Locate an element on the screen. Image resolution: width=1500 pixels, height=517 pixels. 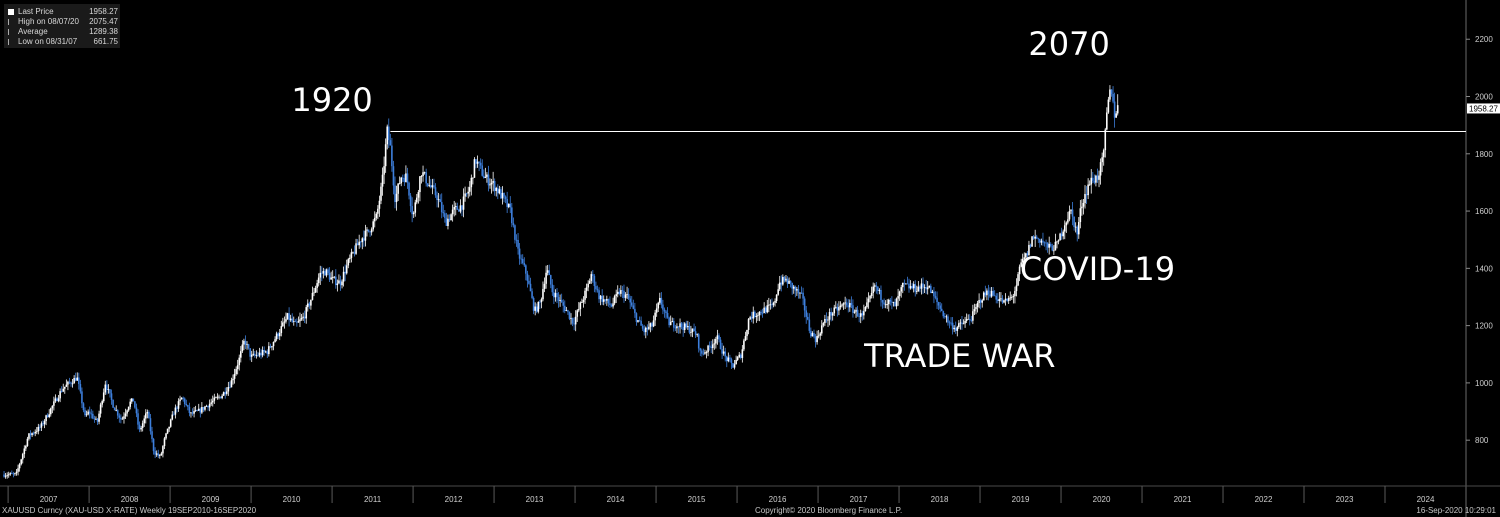
x-tick-label: 2016 is located at coordinates (778, 499).